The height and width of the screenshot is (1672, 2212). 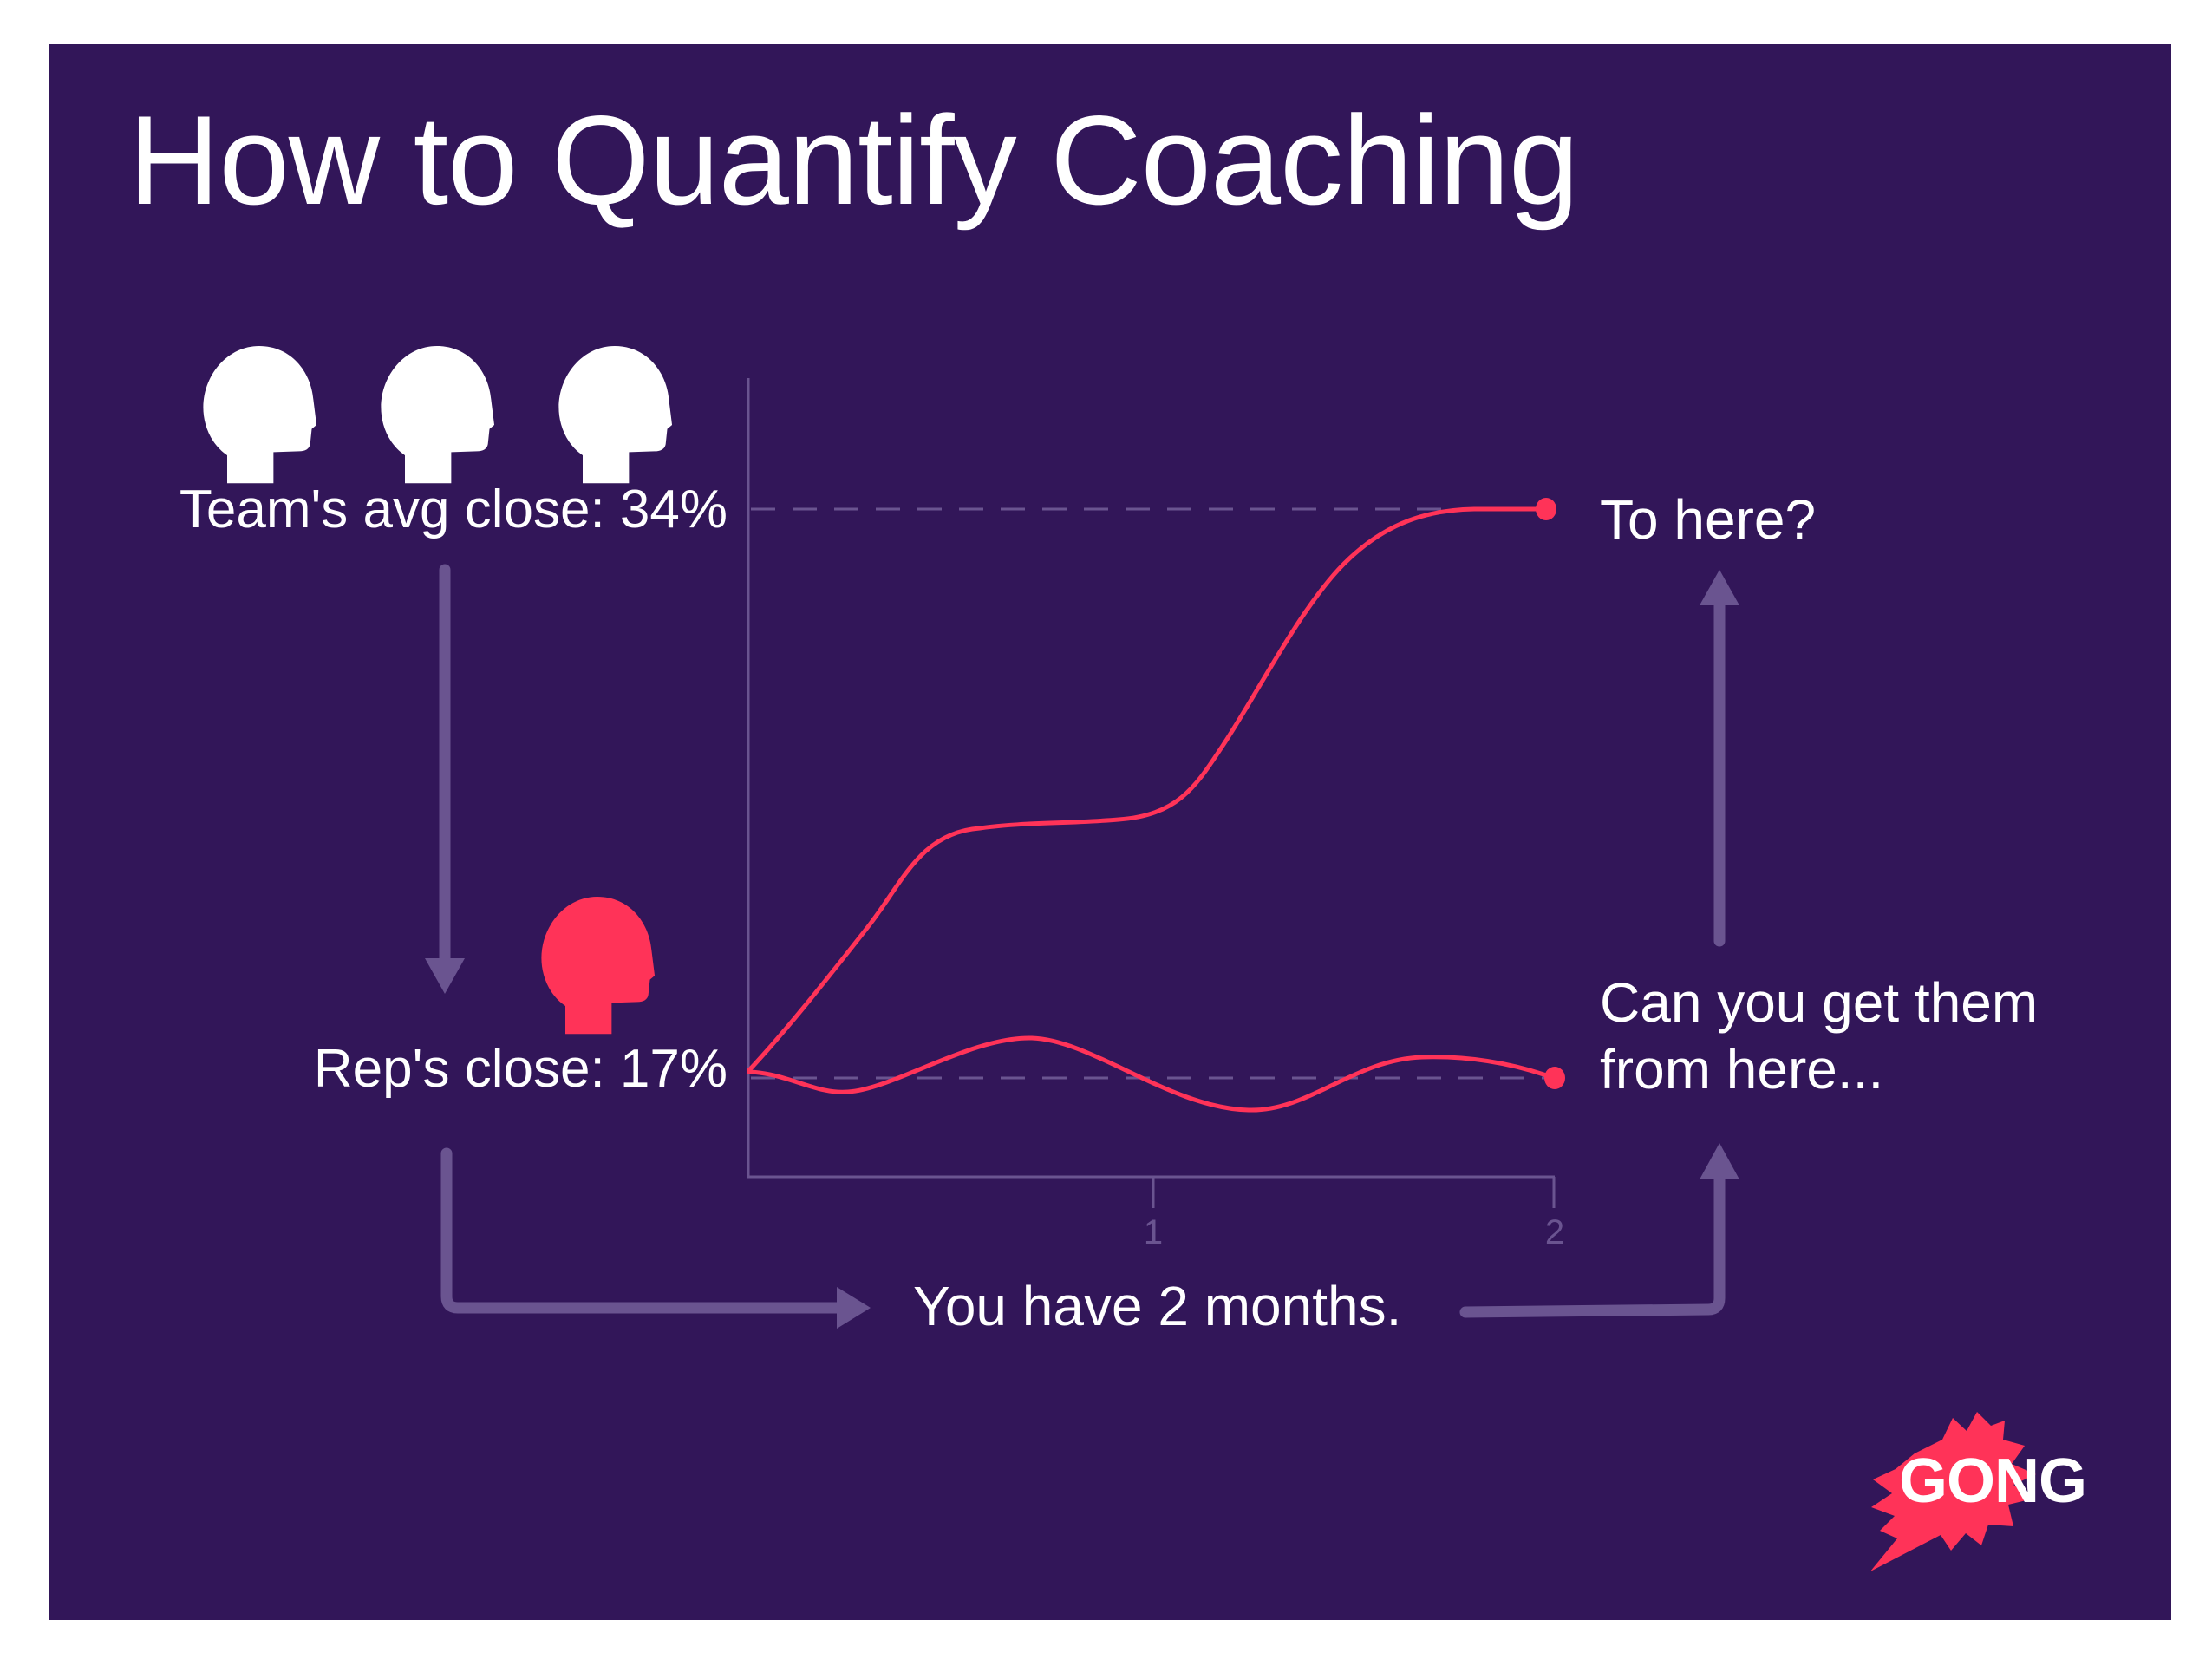 I want to click on page-title: How to Quantify Coaching, so click(x=853, y=160).